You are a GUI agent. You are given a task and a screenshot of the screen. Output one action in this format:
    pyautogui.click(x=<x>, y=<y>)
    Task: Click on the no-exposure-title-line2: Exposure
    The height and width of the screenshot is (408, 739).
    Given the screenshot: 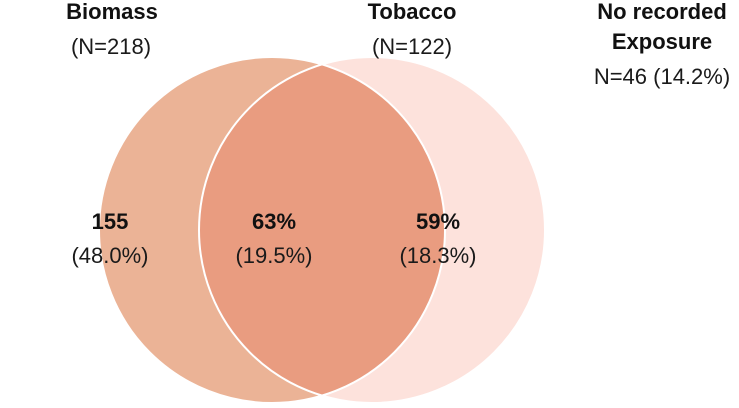 What is the action you would take?
    pyautogui.click(x=662, y=41)
    